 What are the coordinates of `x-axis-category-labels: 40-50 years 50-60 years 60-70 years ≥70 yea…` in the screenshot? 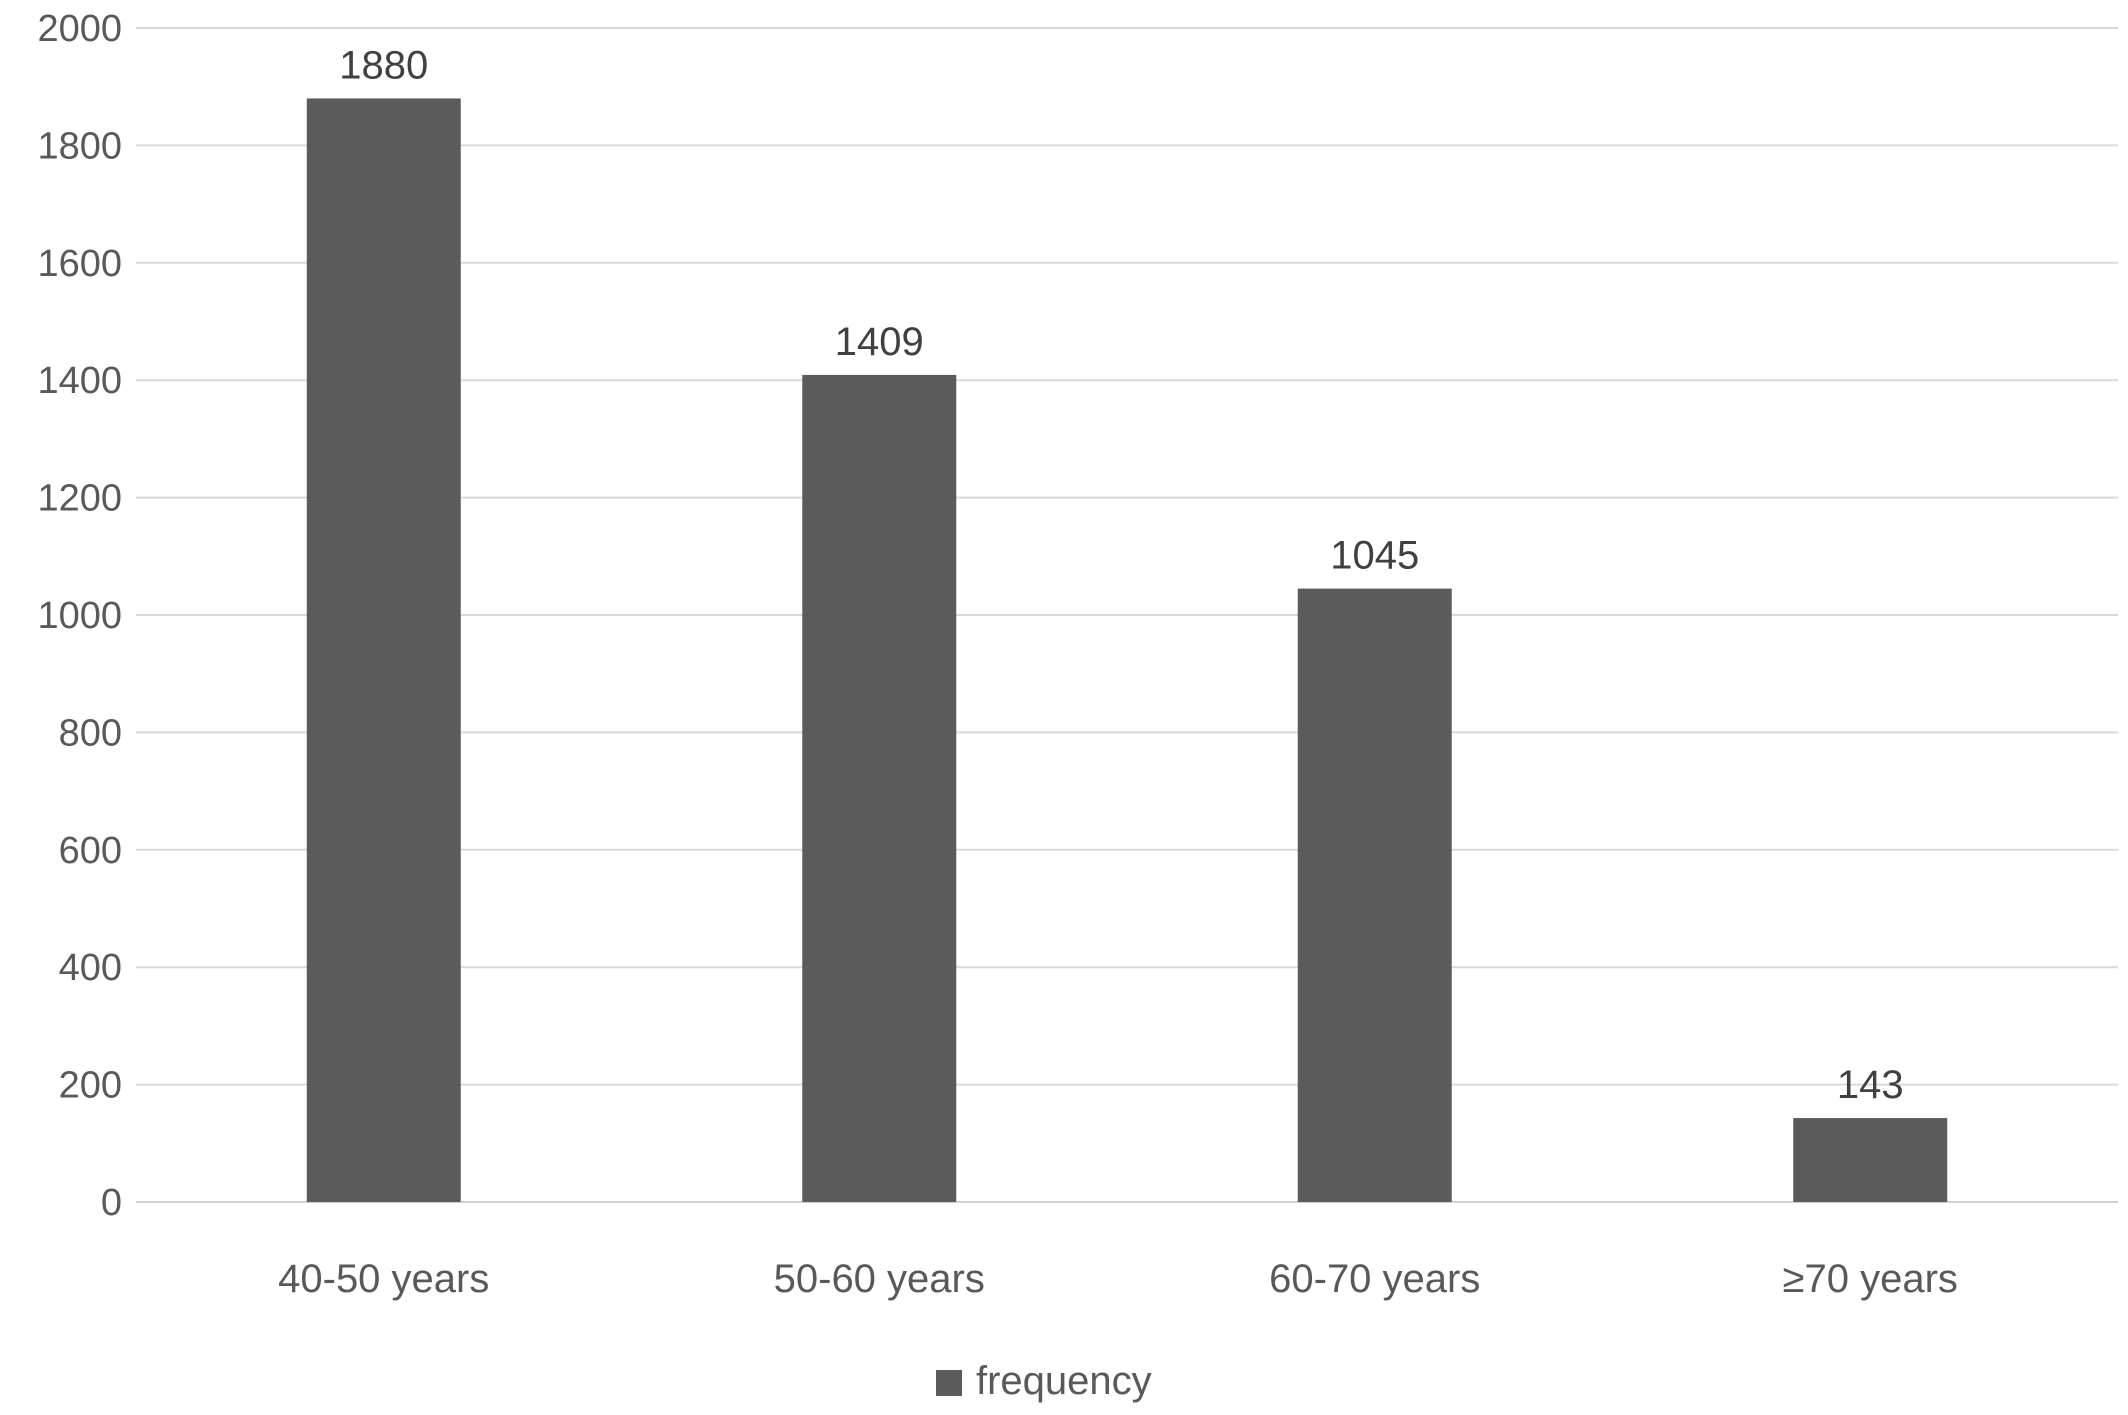 It's located at (1118, 1279).